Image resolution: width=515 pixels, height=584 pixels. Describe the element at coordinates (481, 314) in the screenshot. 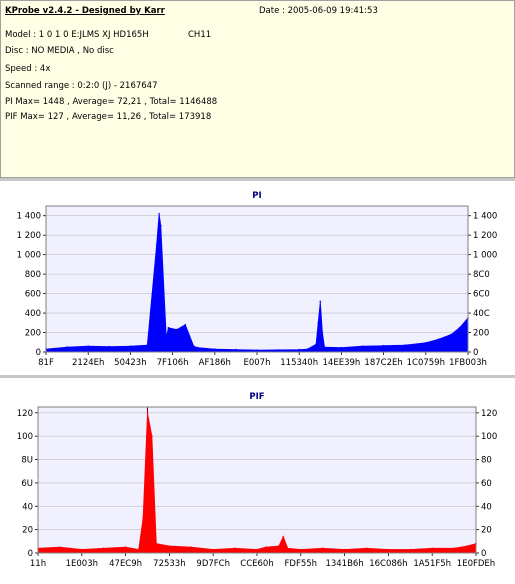

I see `y-tick-label-right: 40C` at that location.